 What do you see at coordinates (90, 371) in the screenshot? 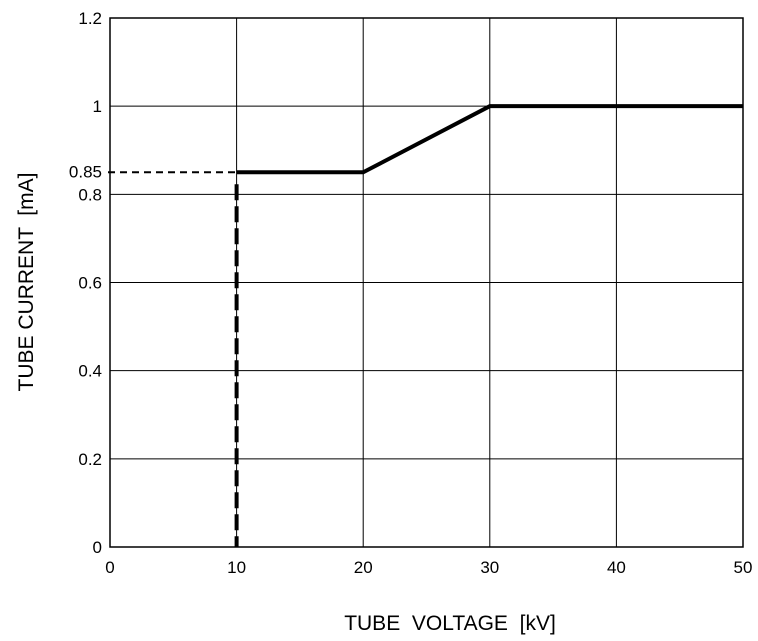
I see `y-tick-label: 0.4` at bounding box center [90, 371].